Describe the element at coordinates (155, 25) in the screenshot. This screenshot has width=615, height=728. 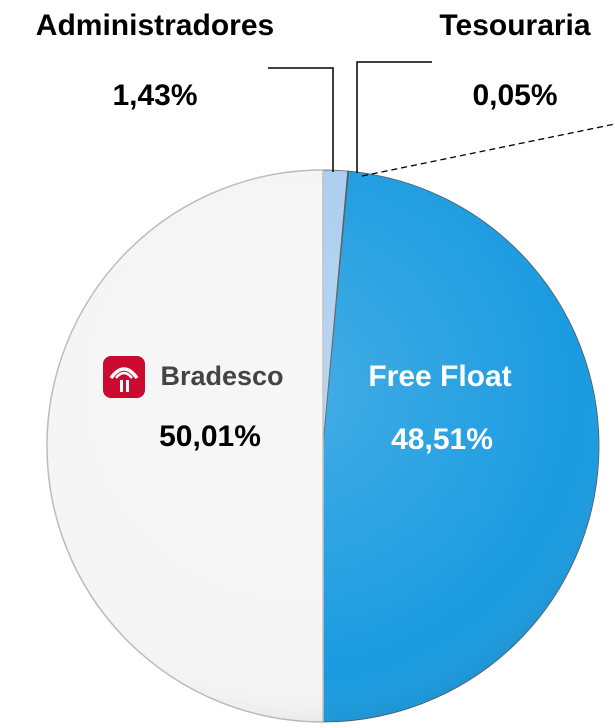
I see `category-label: Administradores` at that location.